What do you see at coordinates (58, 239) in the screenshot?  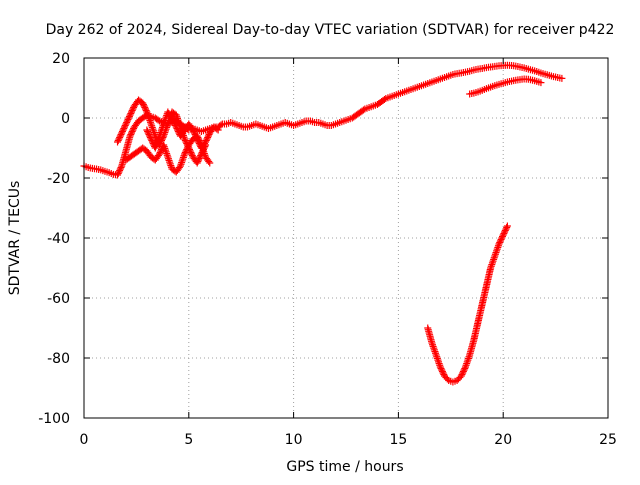 I see `y-tick-label: -40` at bounding box center [58, 239].